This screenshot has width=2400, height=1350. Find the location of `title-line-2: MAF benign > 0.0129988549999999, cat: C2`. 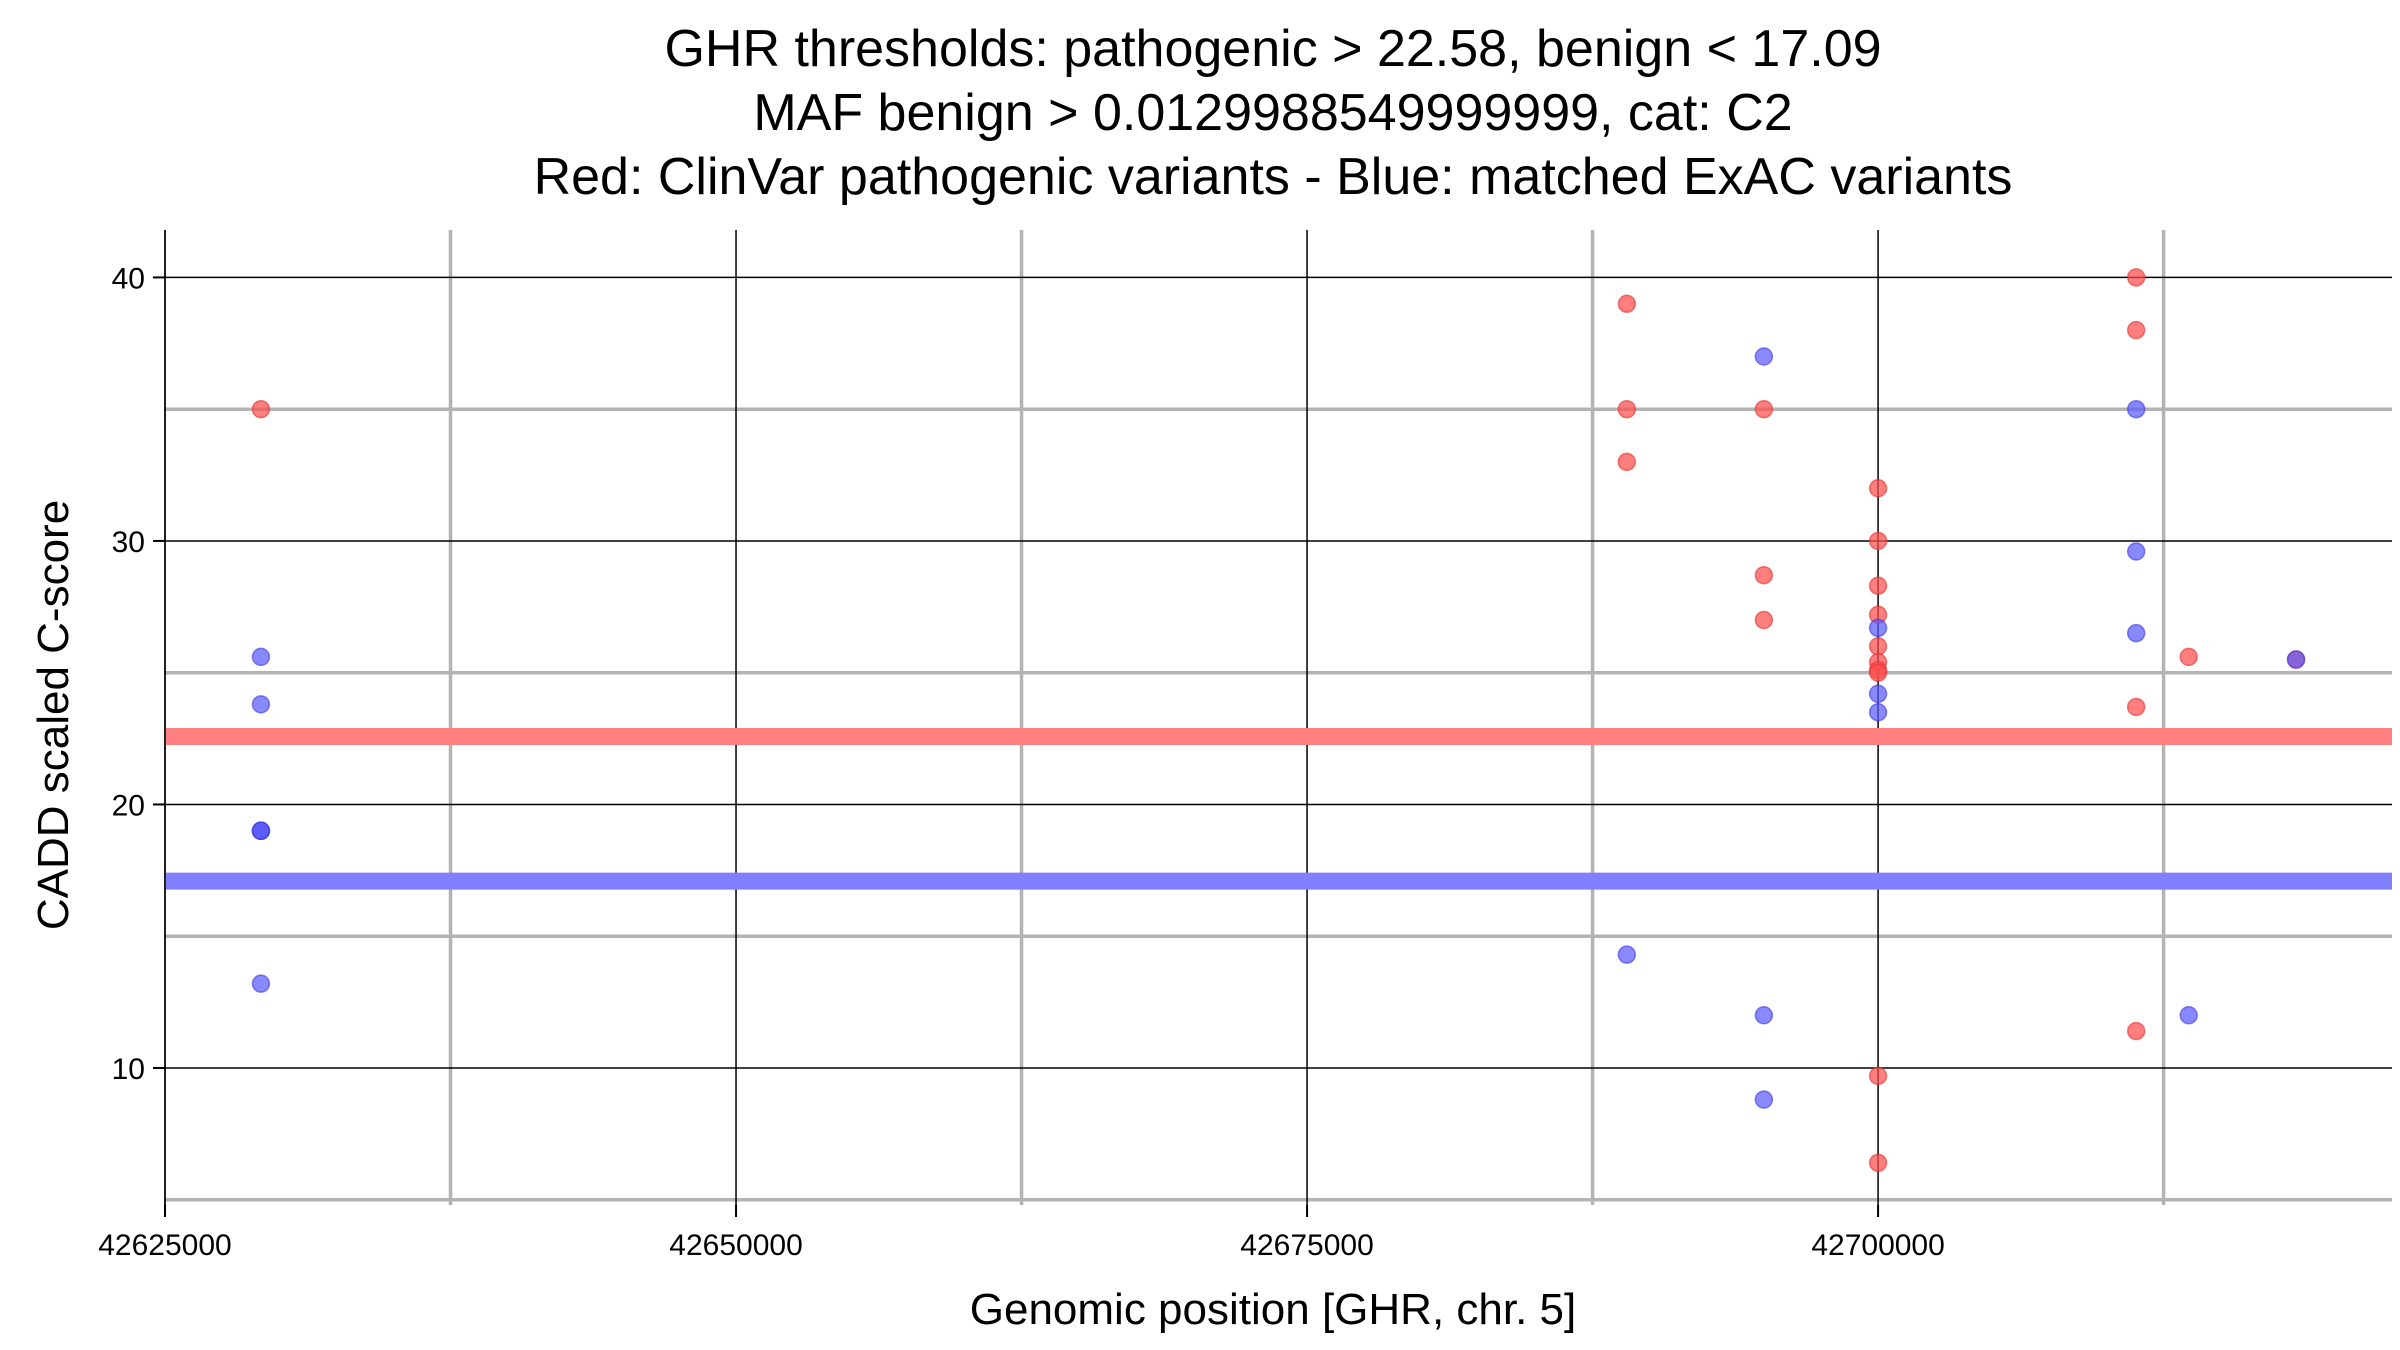

title-line-2: MAF benign > 0.0129988549999999, cat: C2 is located at coordinates (1272, 113).